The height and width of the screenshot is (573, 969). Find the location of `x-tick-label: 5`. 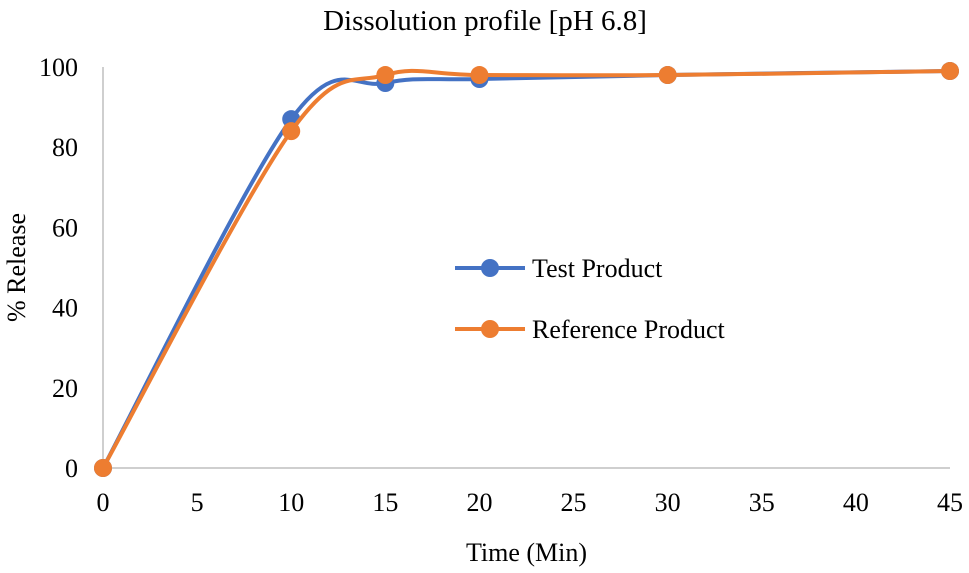

x-tick-label: 5 is located at coordinates (197, 502).